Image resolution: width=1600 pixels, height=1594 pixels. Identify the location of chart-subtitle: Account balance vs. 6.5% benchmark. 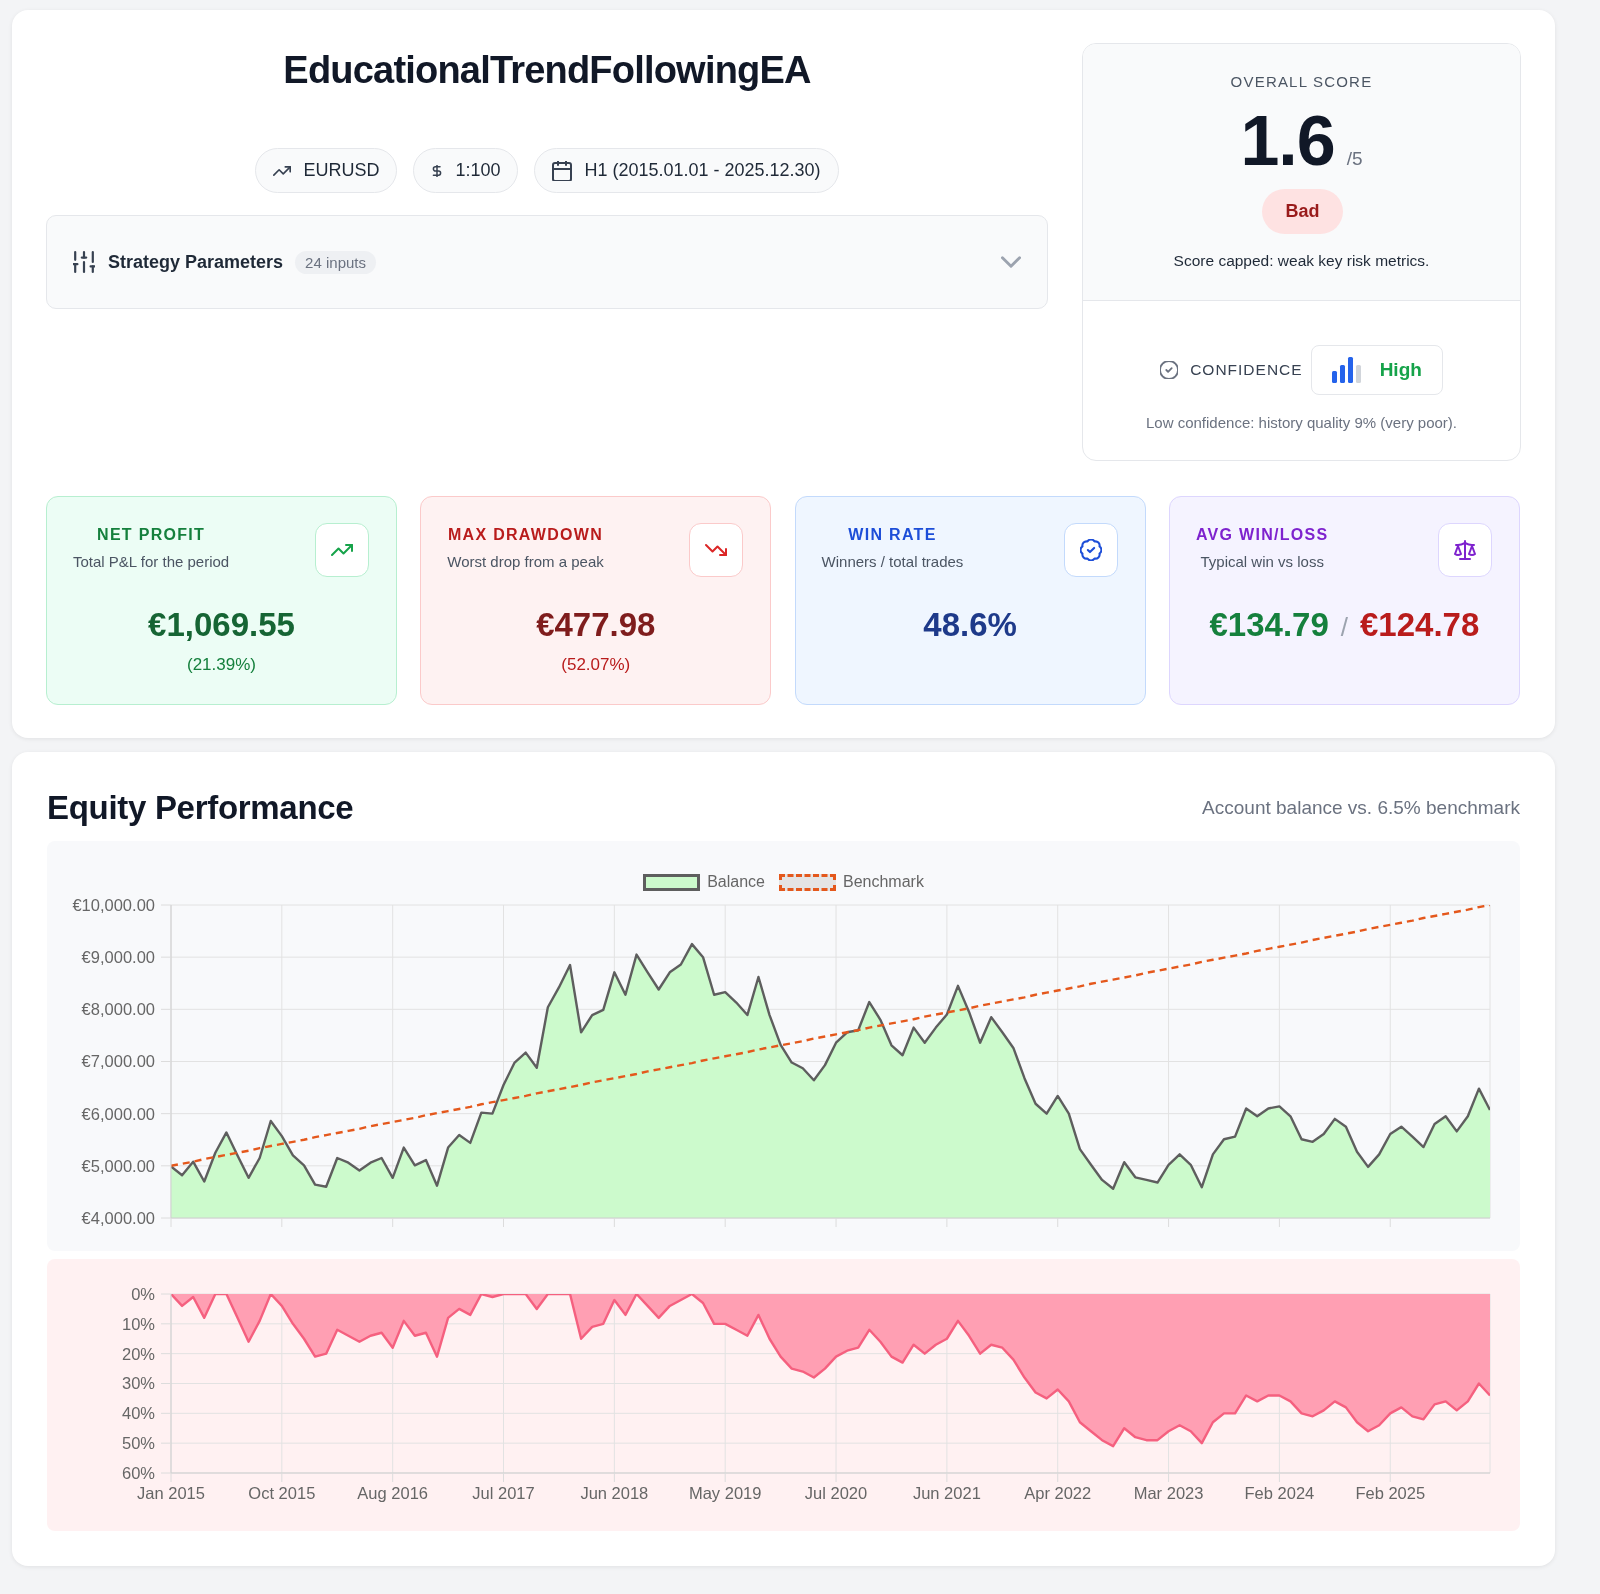
(1361, 808).